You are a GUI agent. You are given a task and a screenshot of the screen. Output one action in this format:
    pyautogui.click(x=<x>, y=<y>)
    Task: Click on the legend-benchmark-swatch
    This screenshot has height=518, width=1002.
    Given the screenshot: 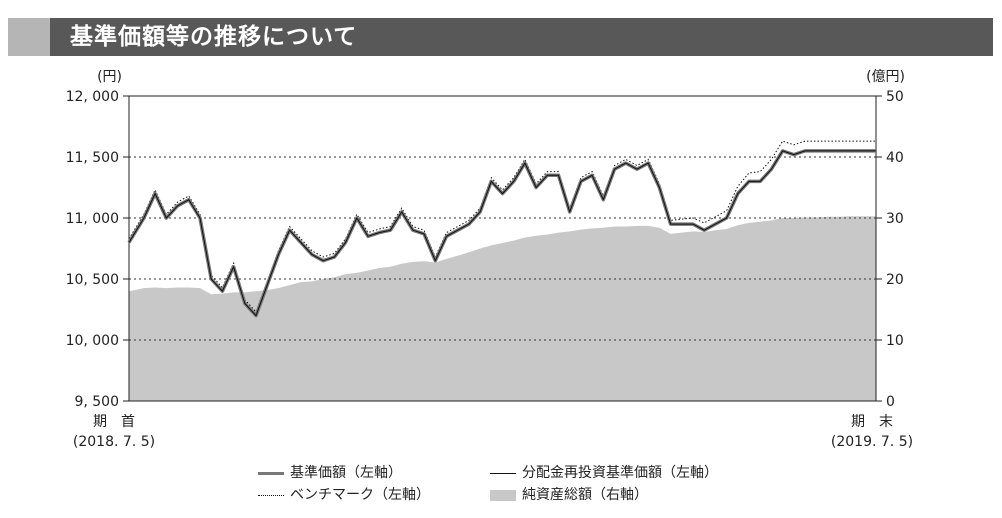 What is the action you would take?
    pyautogui.click(x=271, y=495)
    